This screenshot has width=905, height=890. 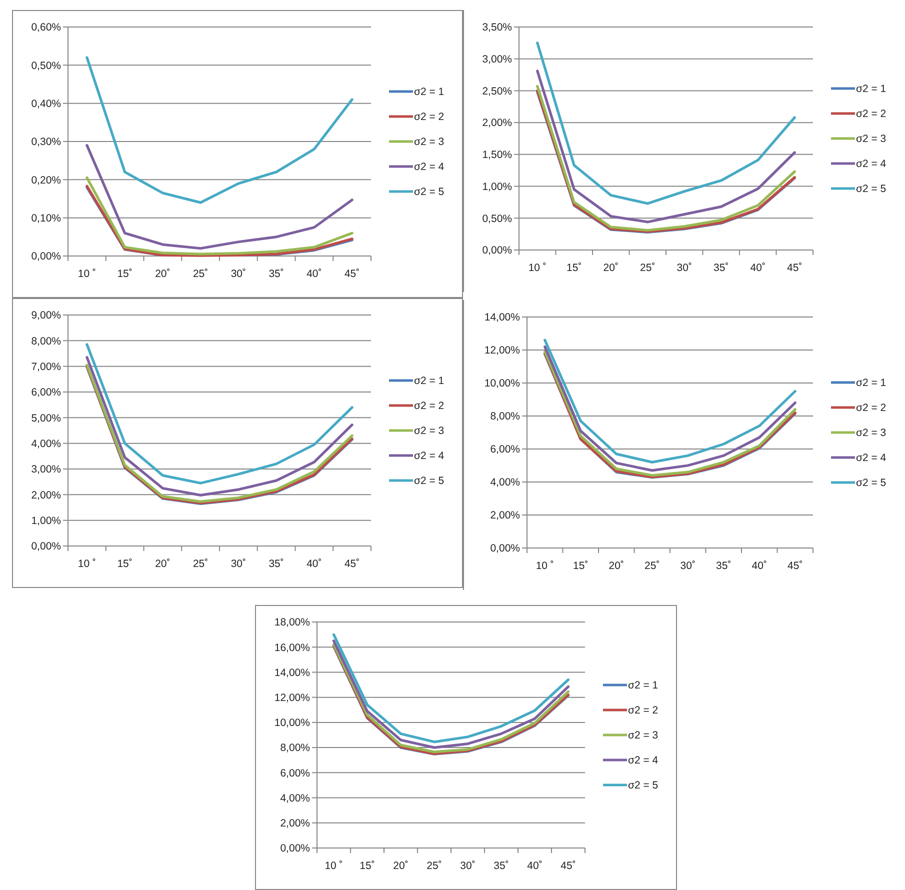 I want to click on y-tick-label: 5,00%, so click(x=46, y=418).